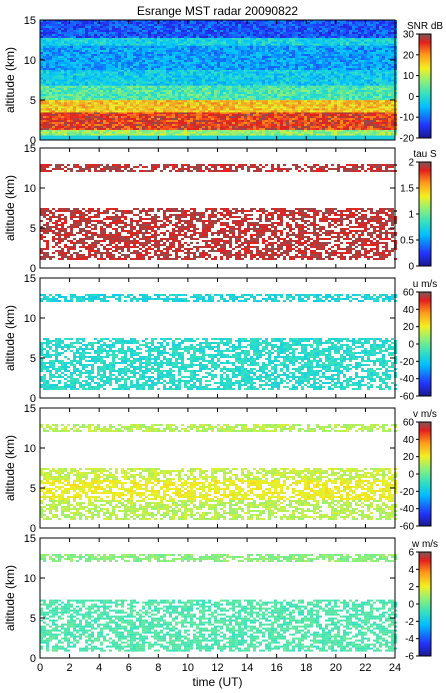 The height and width of the screenshot is (693, 446). What do you see at coordinates (409, 310) in the screenshot?
I see `colorbar-tick-label: 40` at bounding box center [409, 310].